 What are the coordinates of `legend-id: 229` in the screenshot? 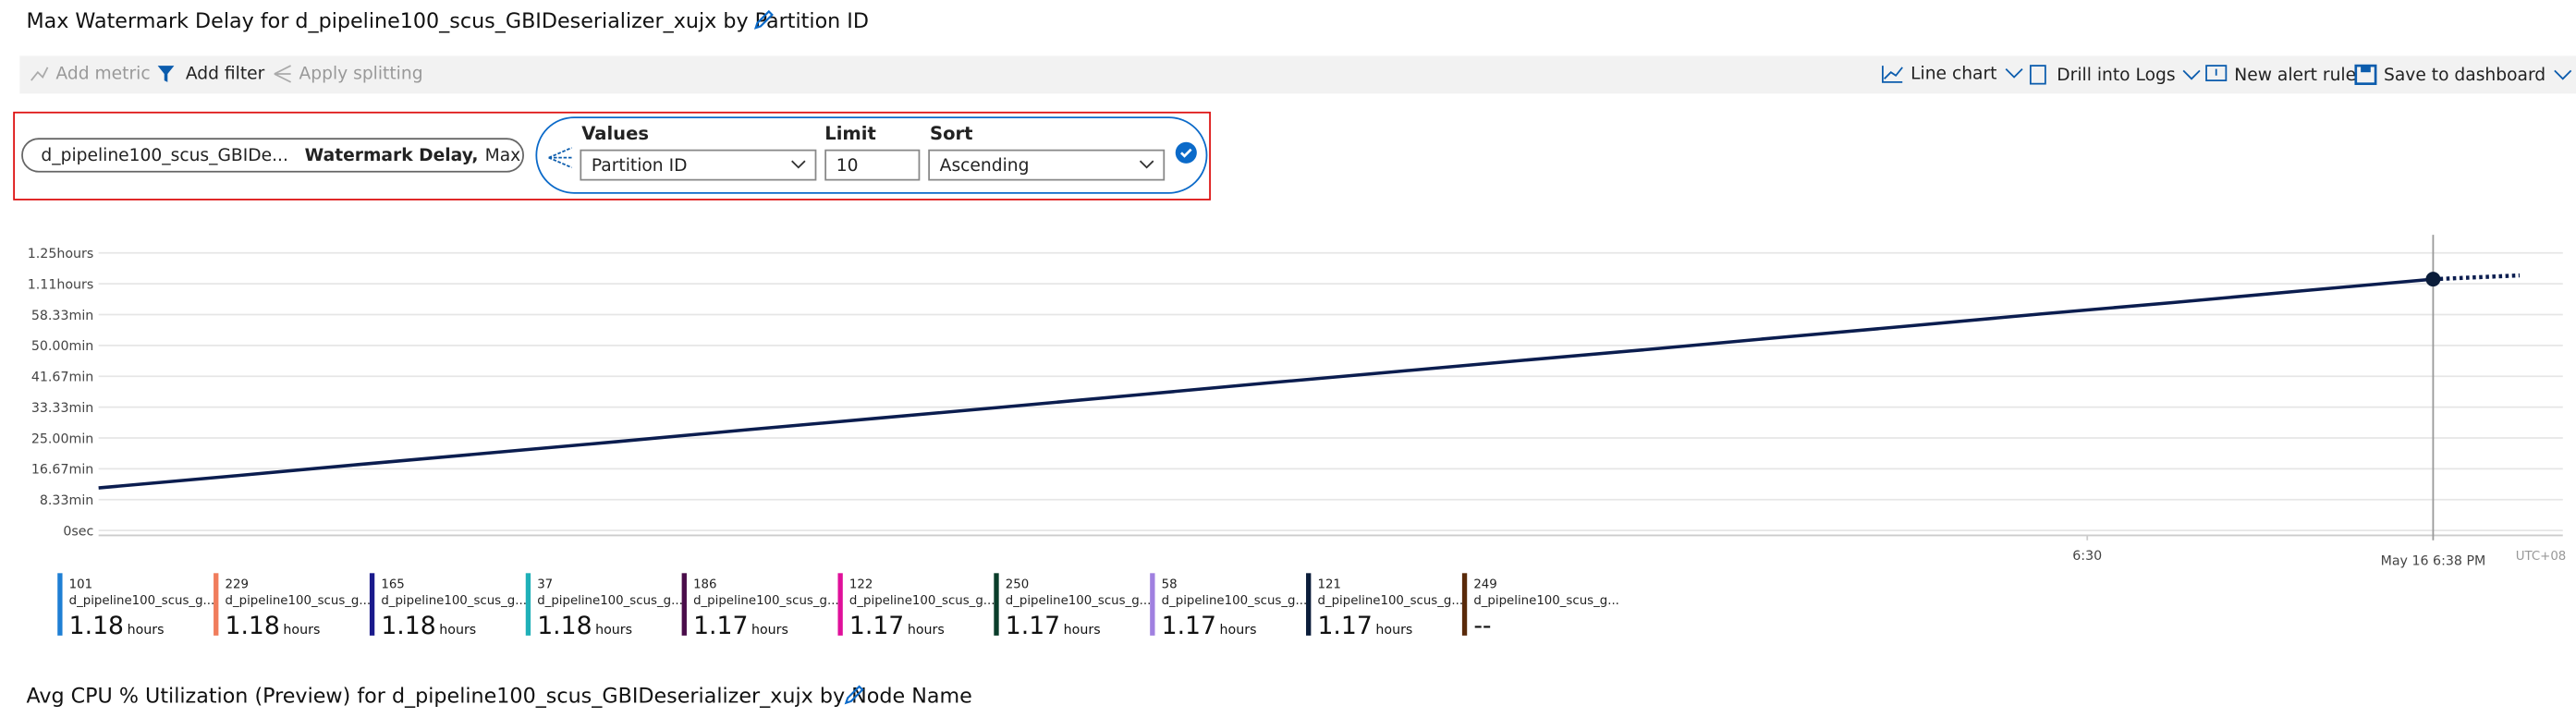 It's located at (237, 584).